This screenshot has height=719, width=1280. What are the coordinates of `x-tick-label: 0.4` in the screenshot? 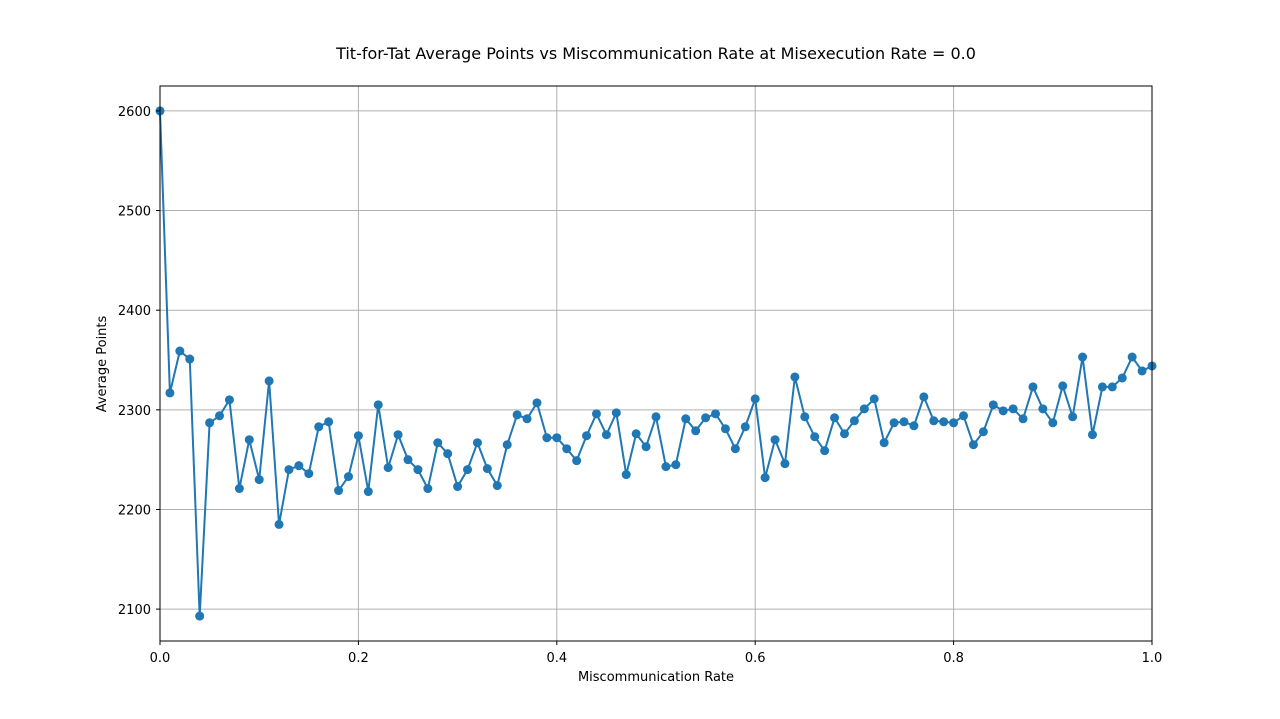 It's located at (556, 658).